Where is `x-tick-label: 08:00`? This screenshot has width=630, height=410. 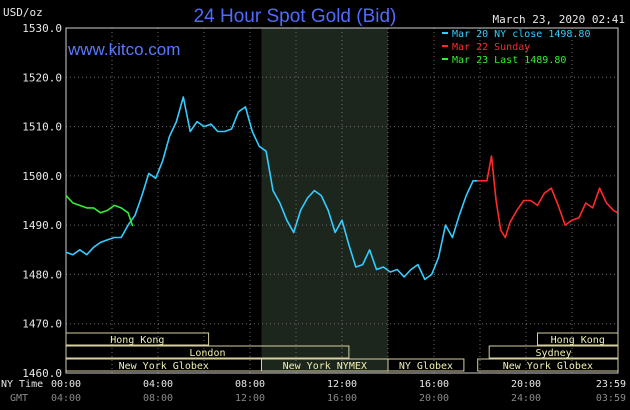 x-tick-label: 08:00 is located at coordinates (250, 384).